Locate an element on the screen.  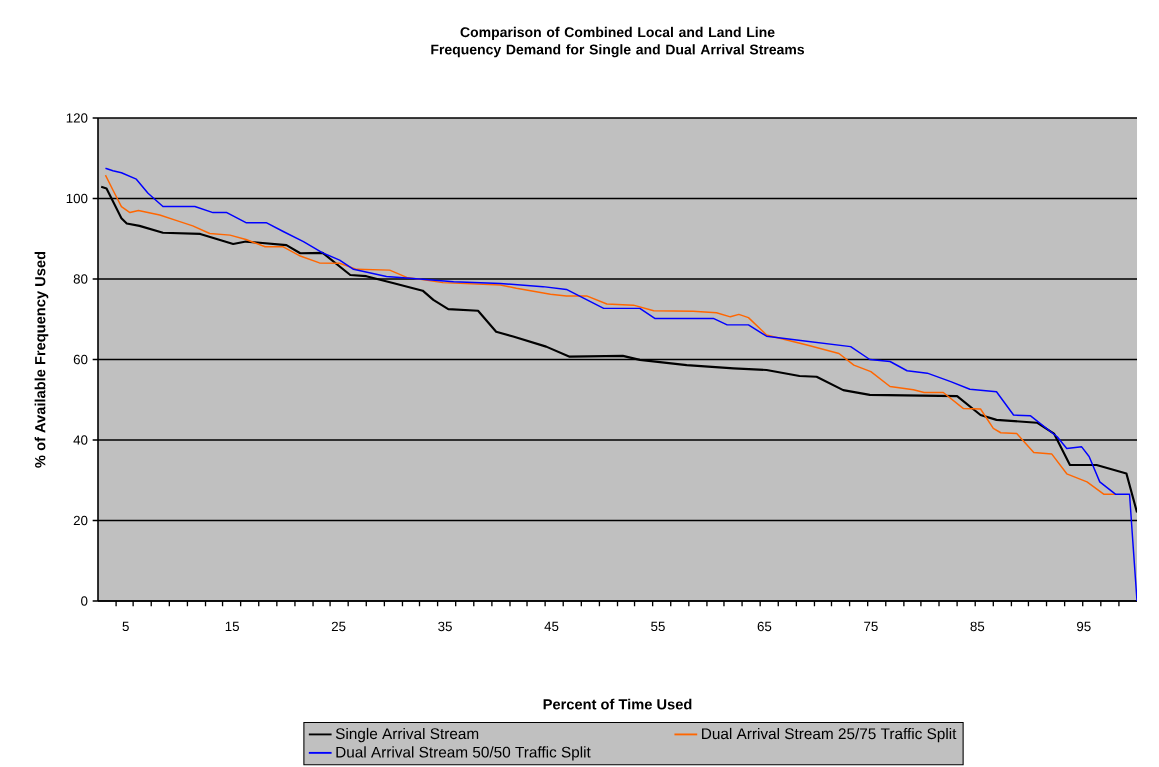
x-tick-label: 45 is located at coordinates (551, 626).